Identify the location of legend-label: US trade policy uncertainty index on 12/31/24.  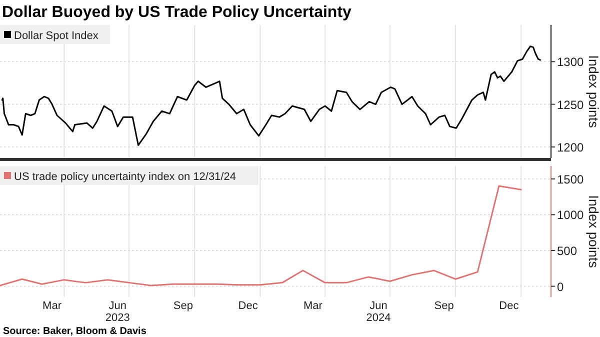
(125, 177).